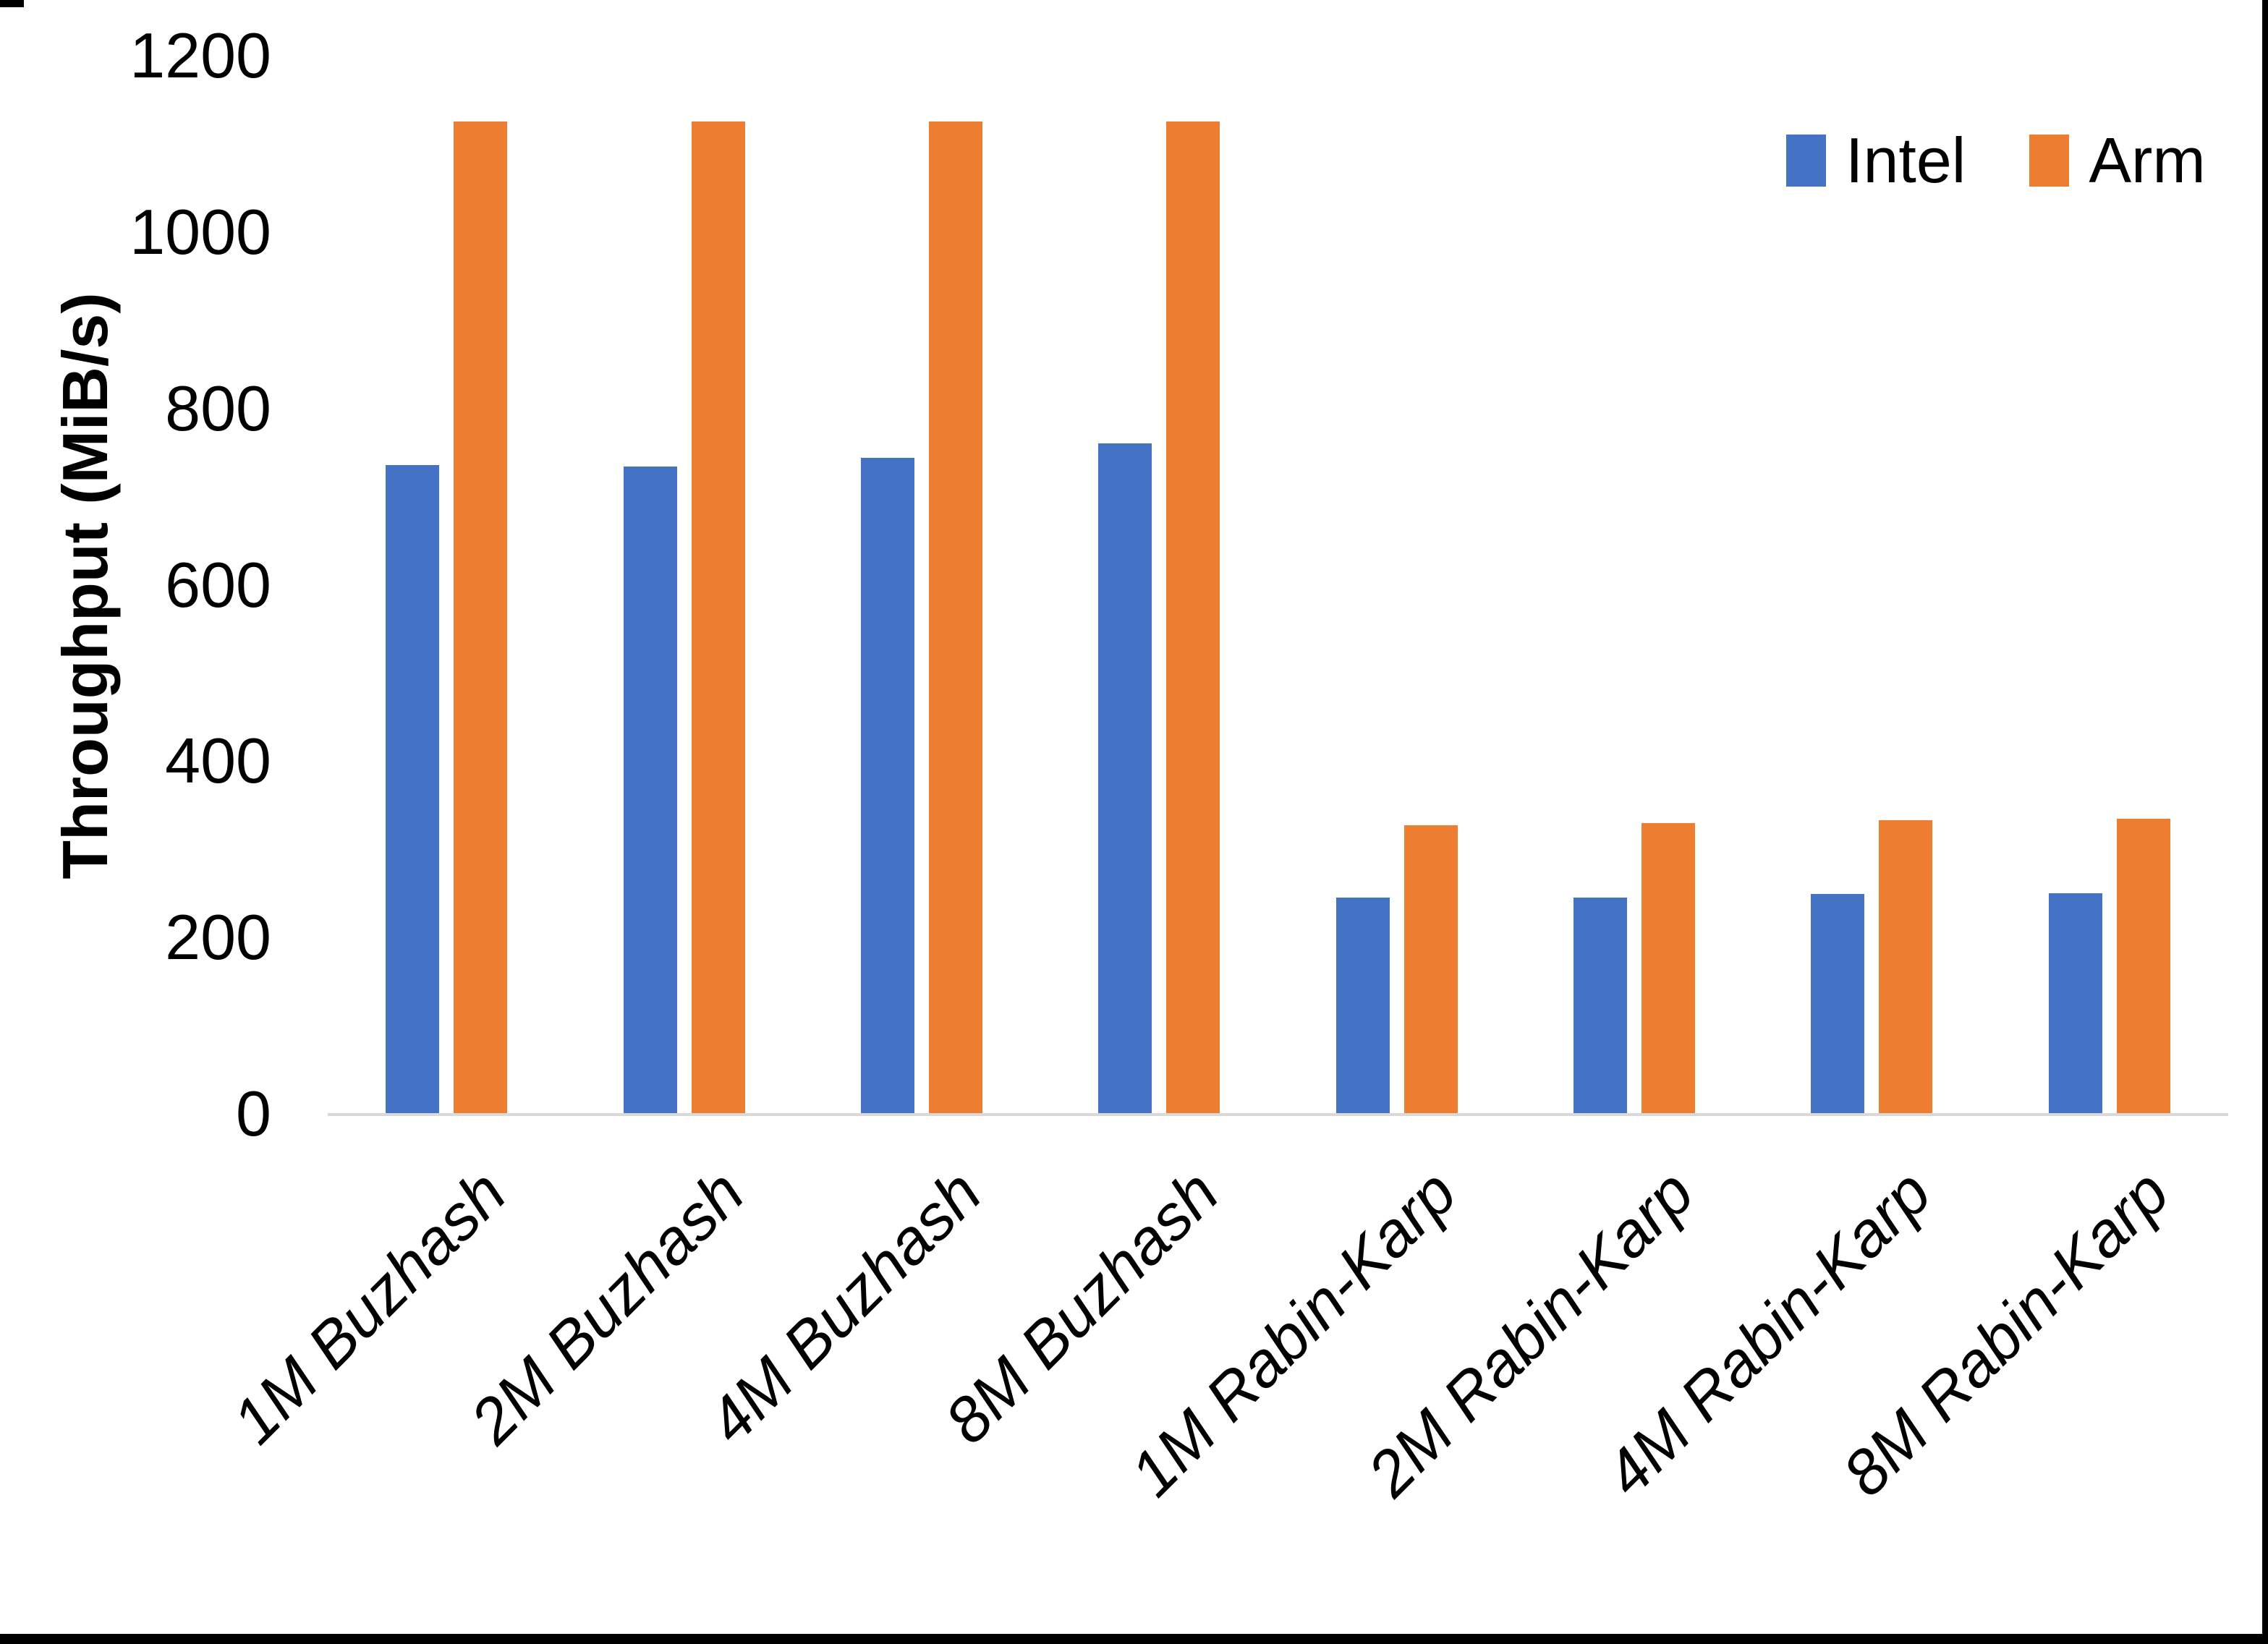 This screenshot has width=2268, height=1644. I want to click on window-corner-mark, so click(12, 3).